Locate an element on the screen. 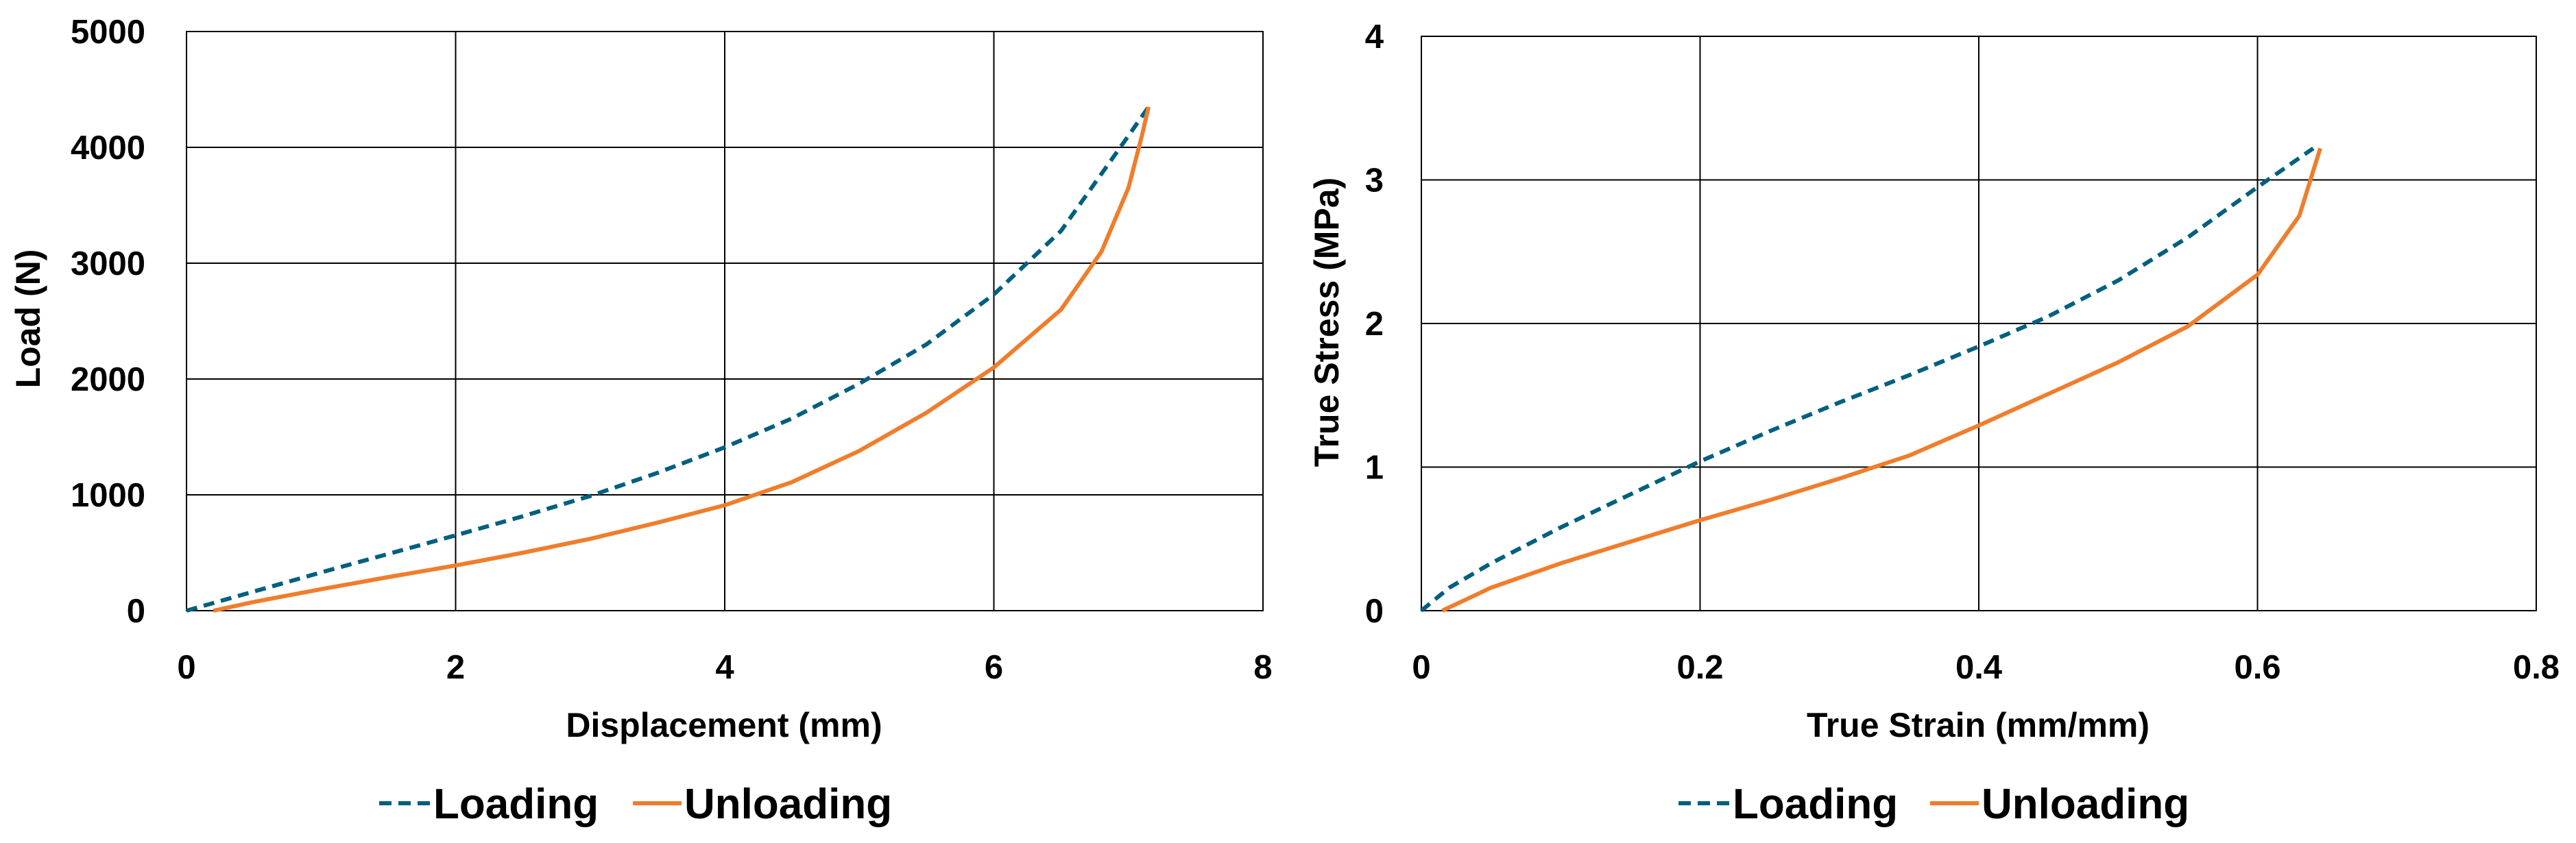 The height and width of the screenshot is (843, 2576). y-tick-label: 1000 is located at coordinates (108, 495).